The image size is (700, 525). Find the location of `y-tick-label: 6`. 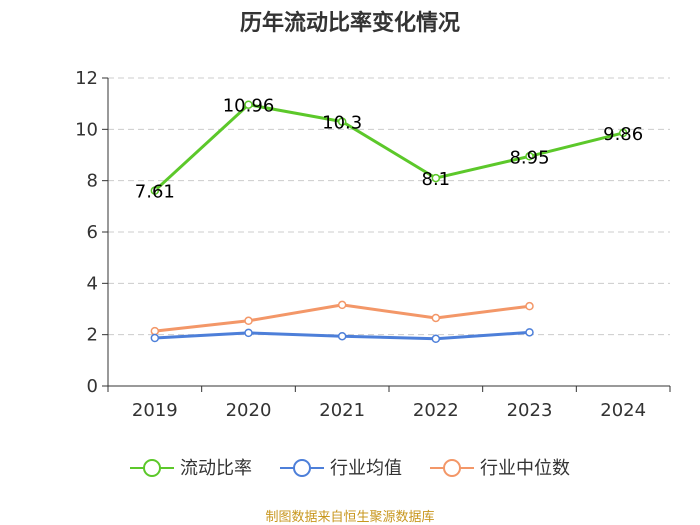

y-tick-label: 6 is located at coordinates (92, 232).